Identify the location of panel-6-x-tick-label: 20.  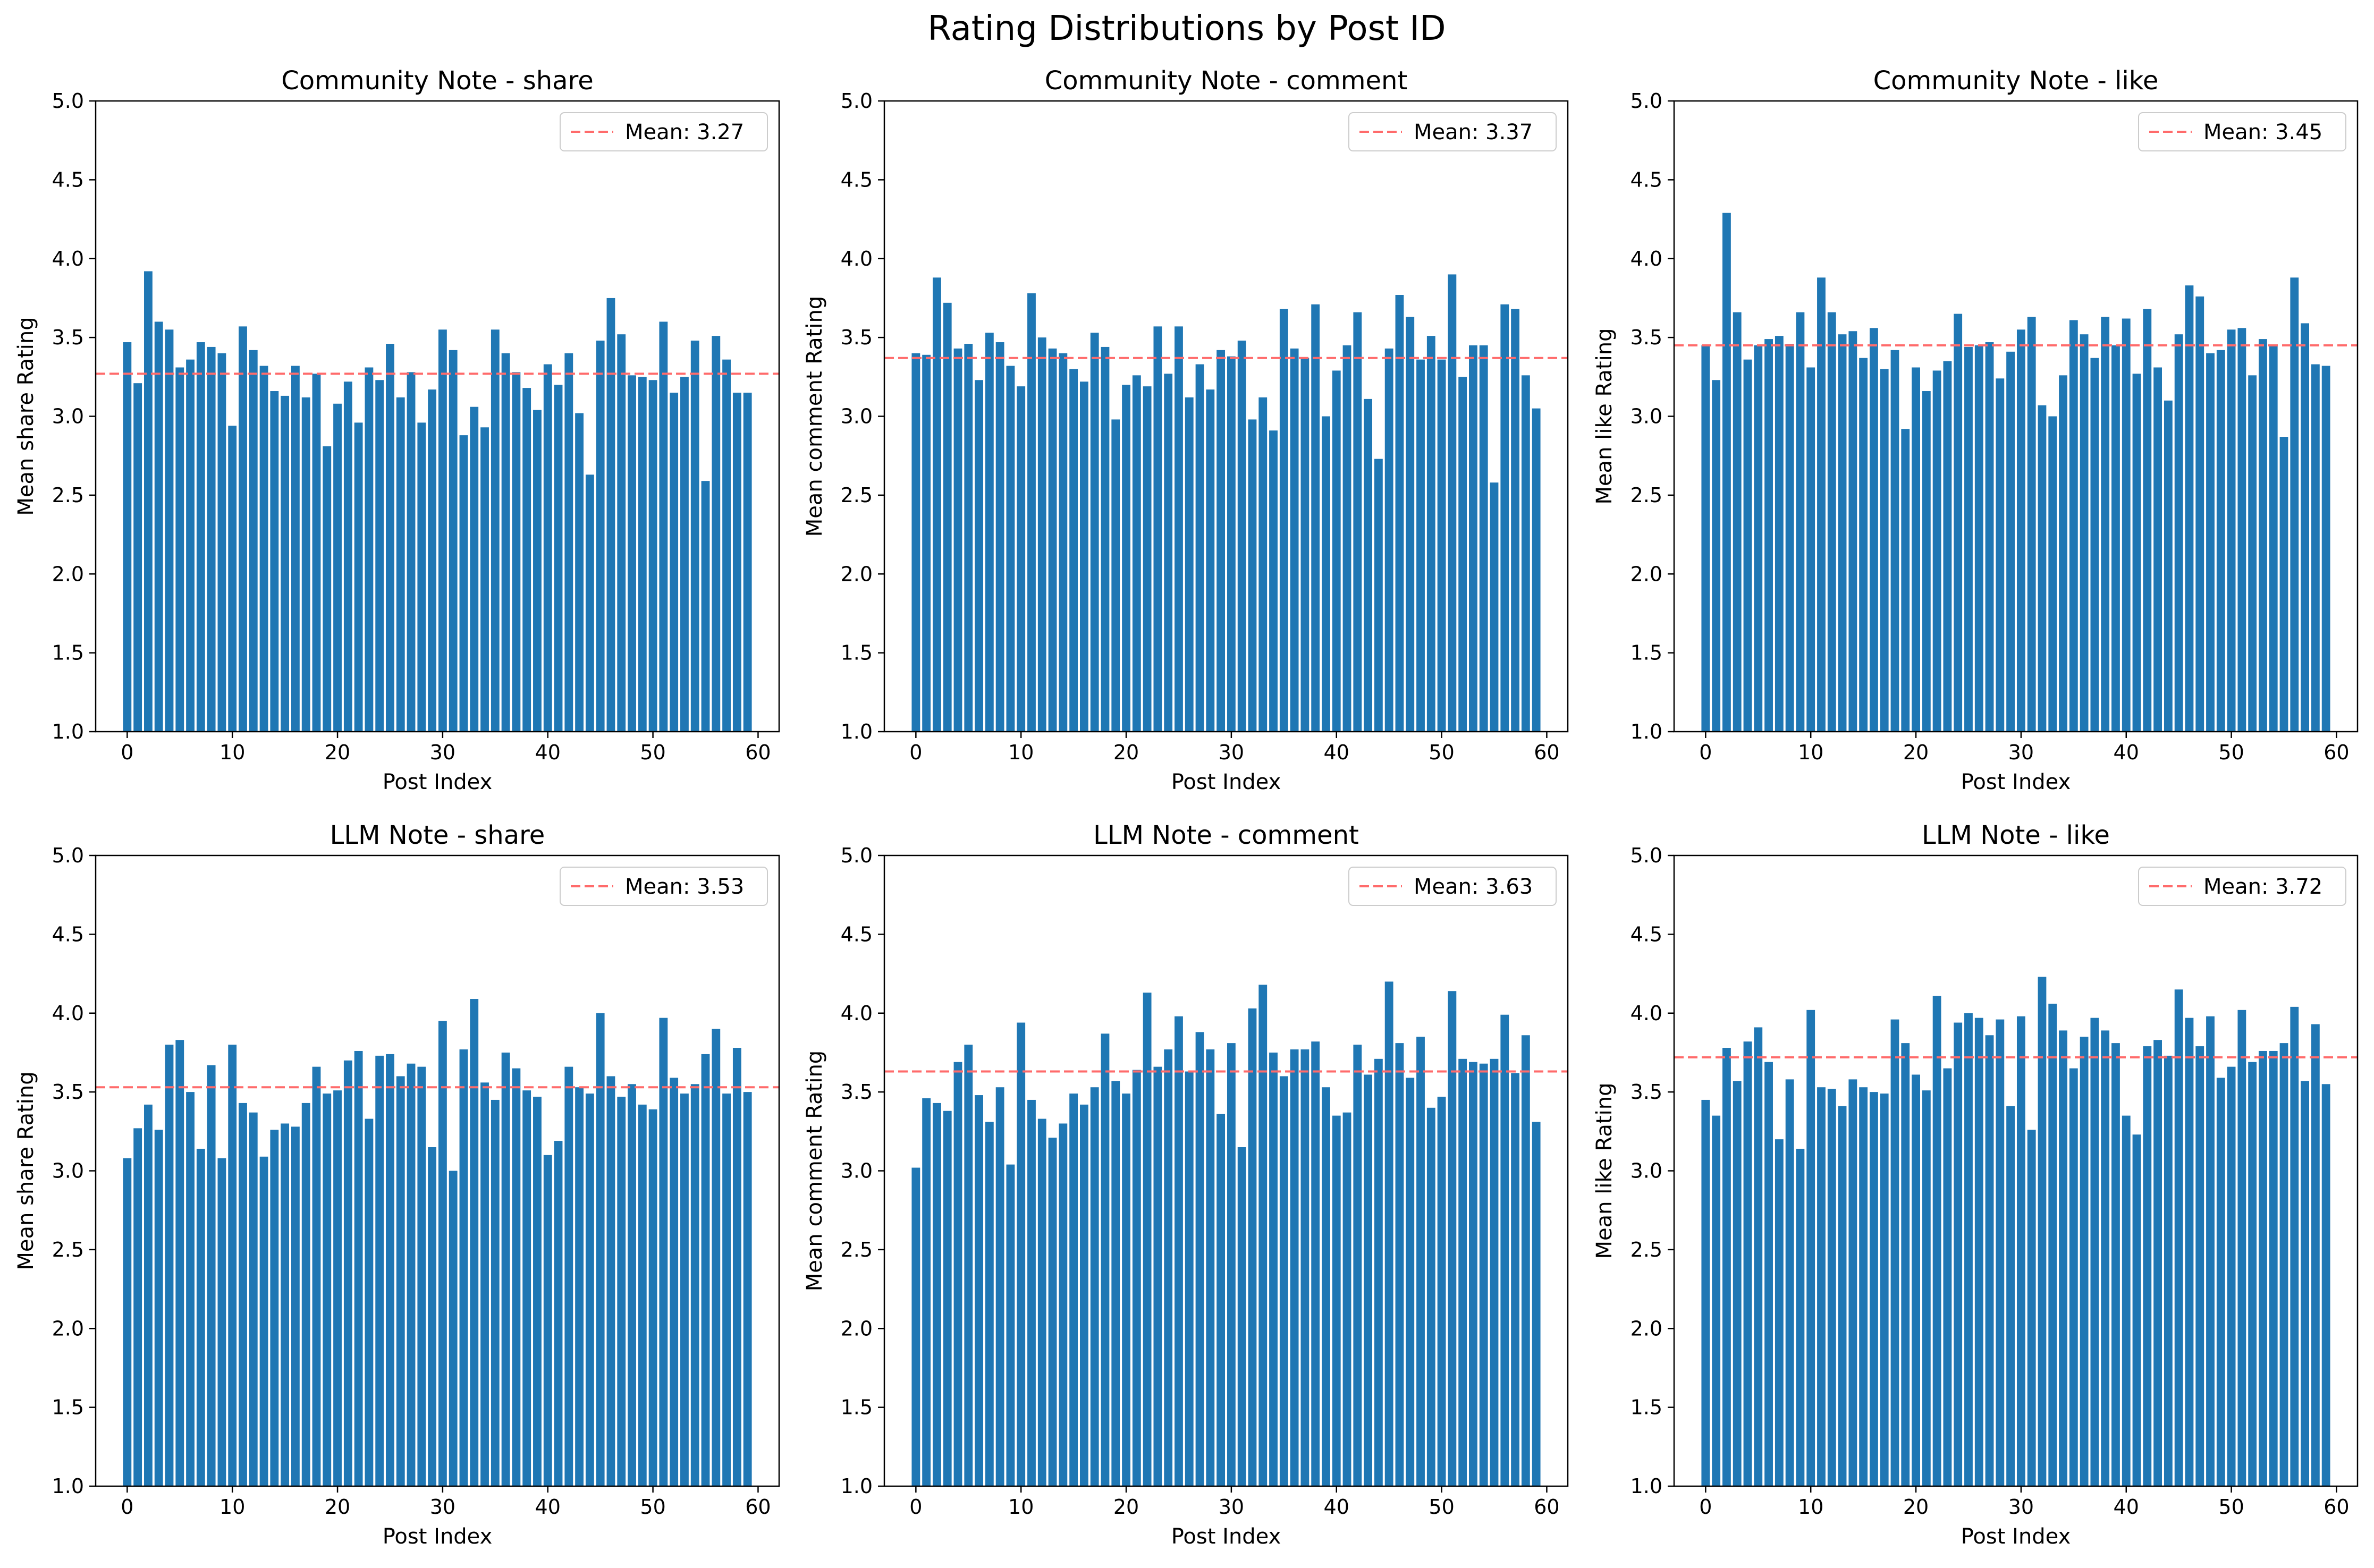
(1916, 1507).